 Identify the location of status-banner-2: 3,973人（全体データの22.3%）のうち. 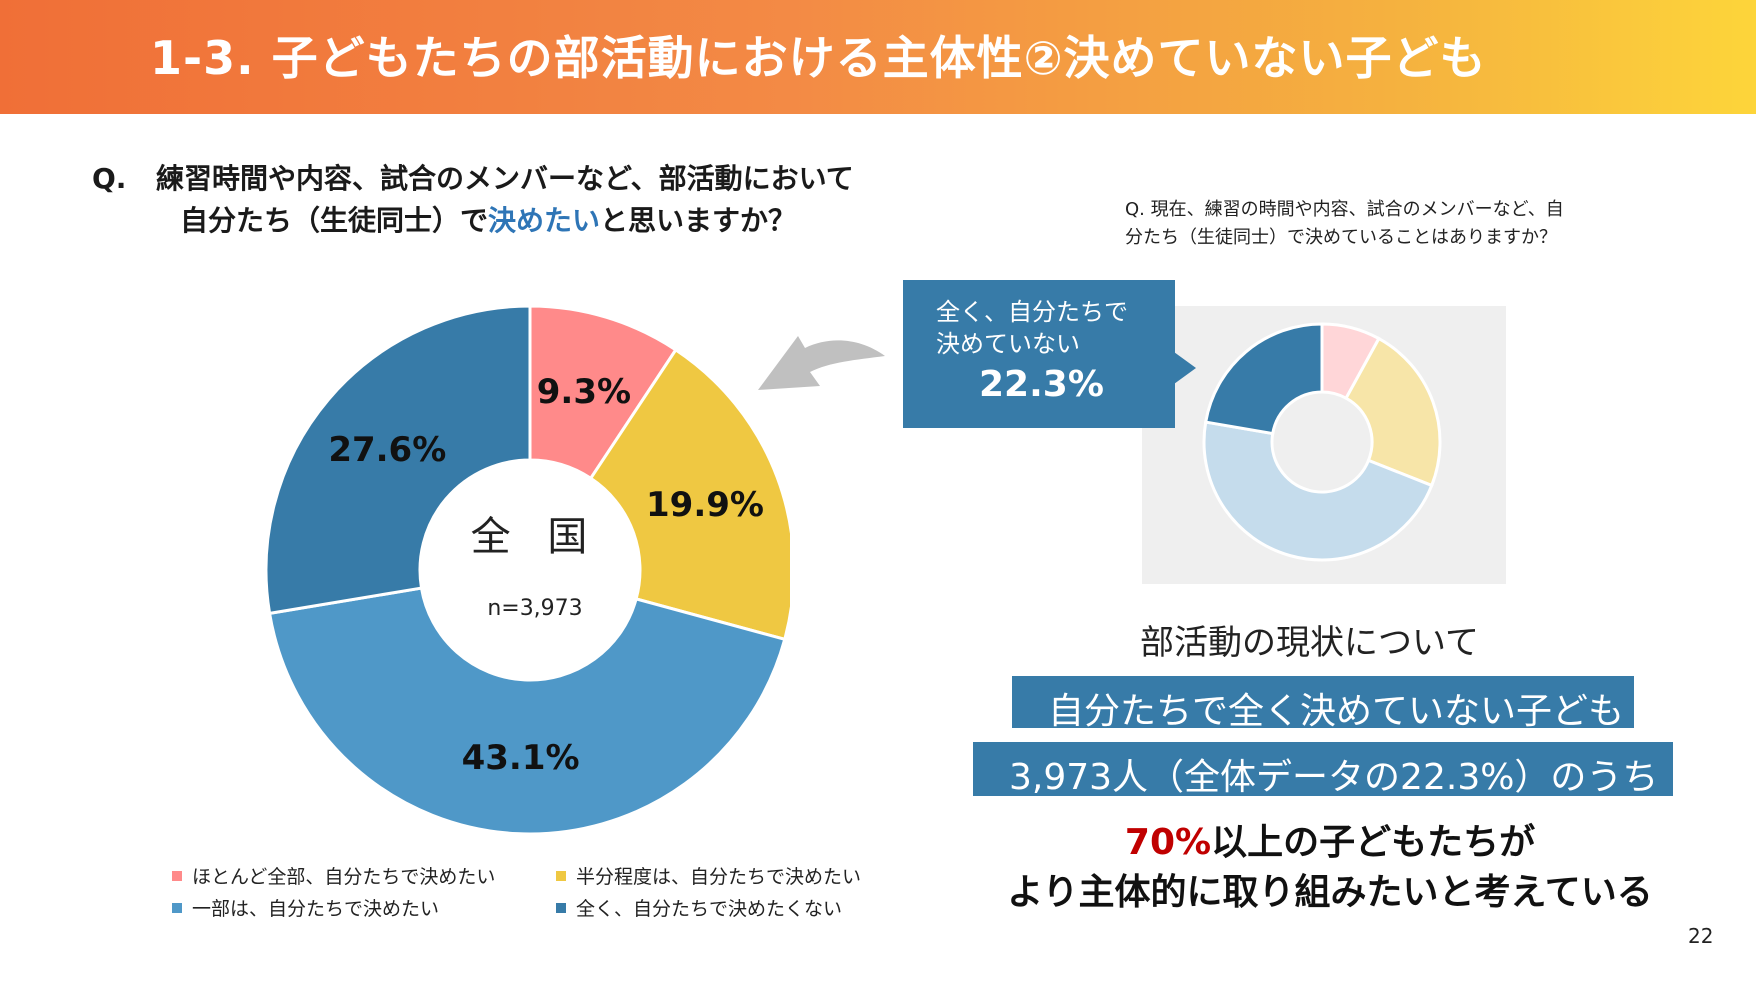
(1323, 770).